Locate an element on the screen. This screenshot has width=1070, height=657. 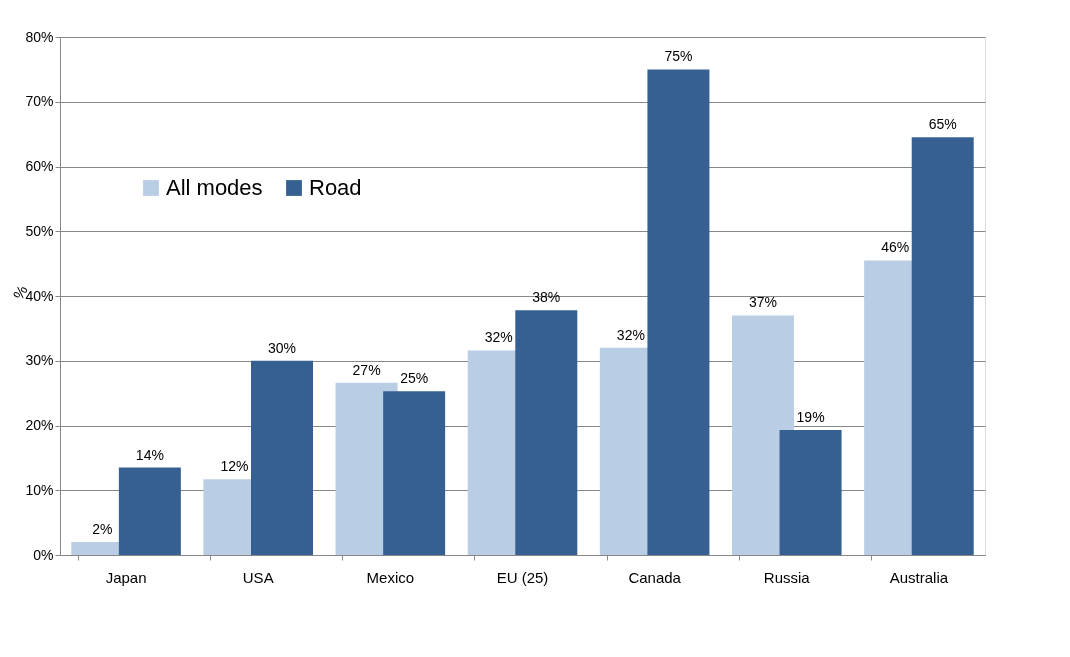
data-label: 30% is located at coordinates (282, 347).